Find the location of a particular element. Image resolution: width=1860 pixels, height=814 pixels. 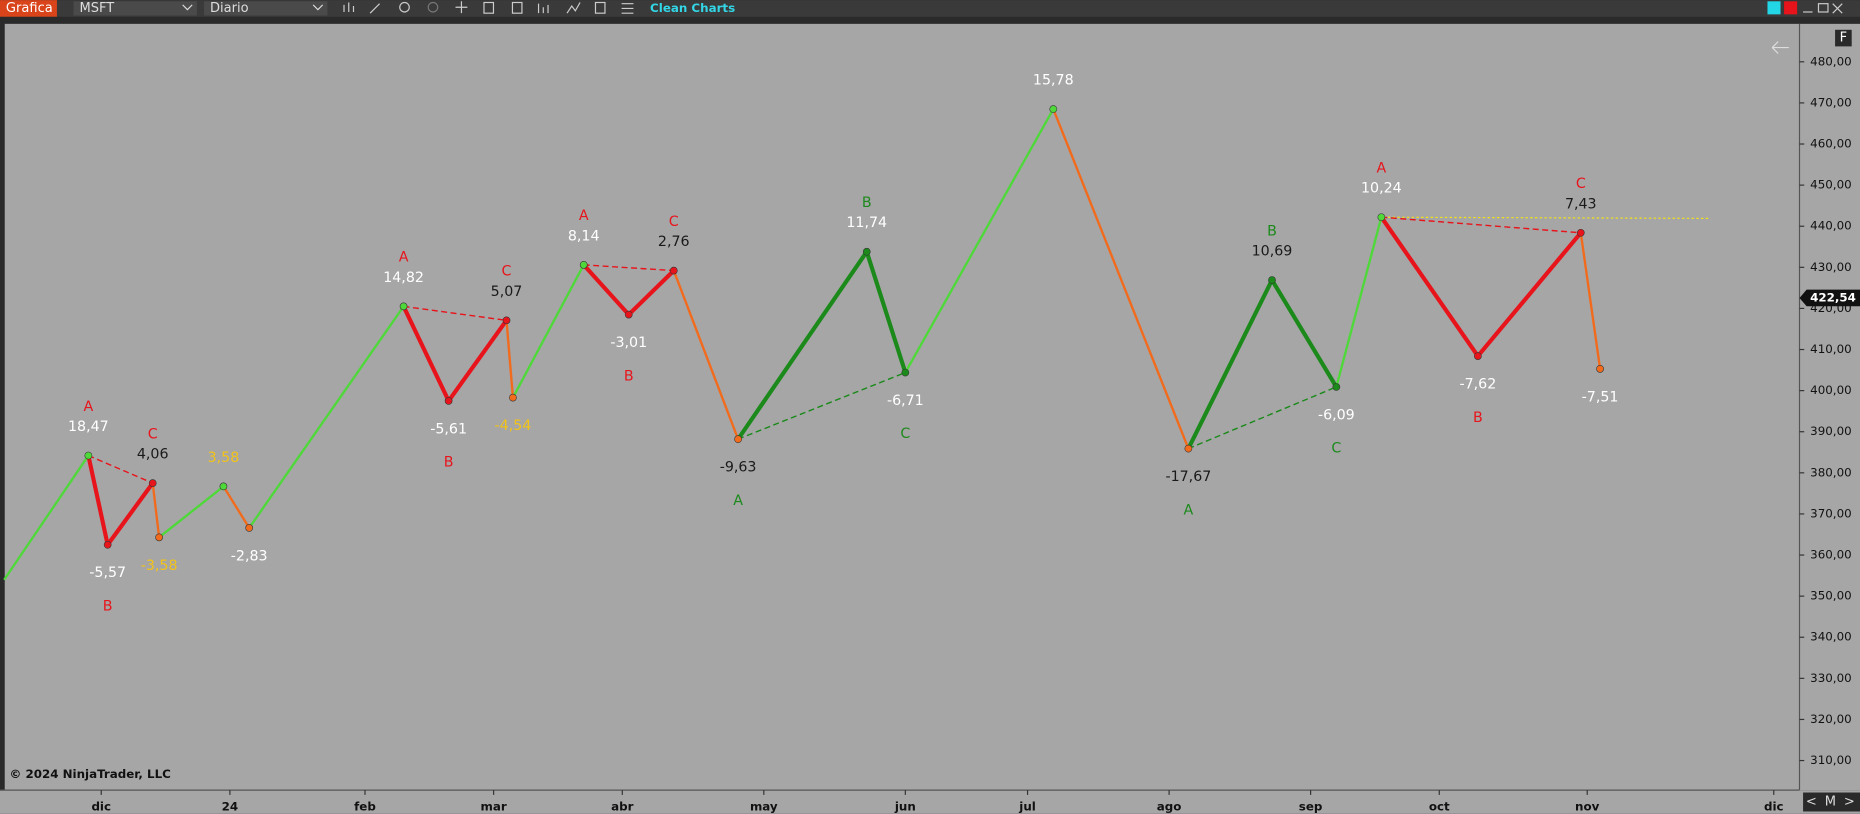

app-tab is located at coordinates (28, 8).